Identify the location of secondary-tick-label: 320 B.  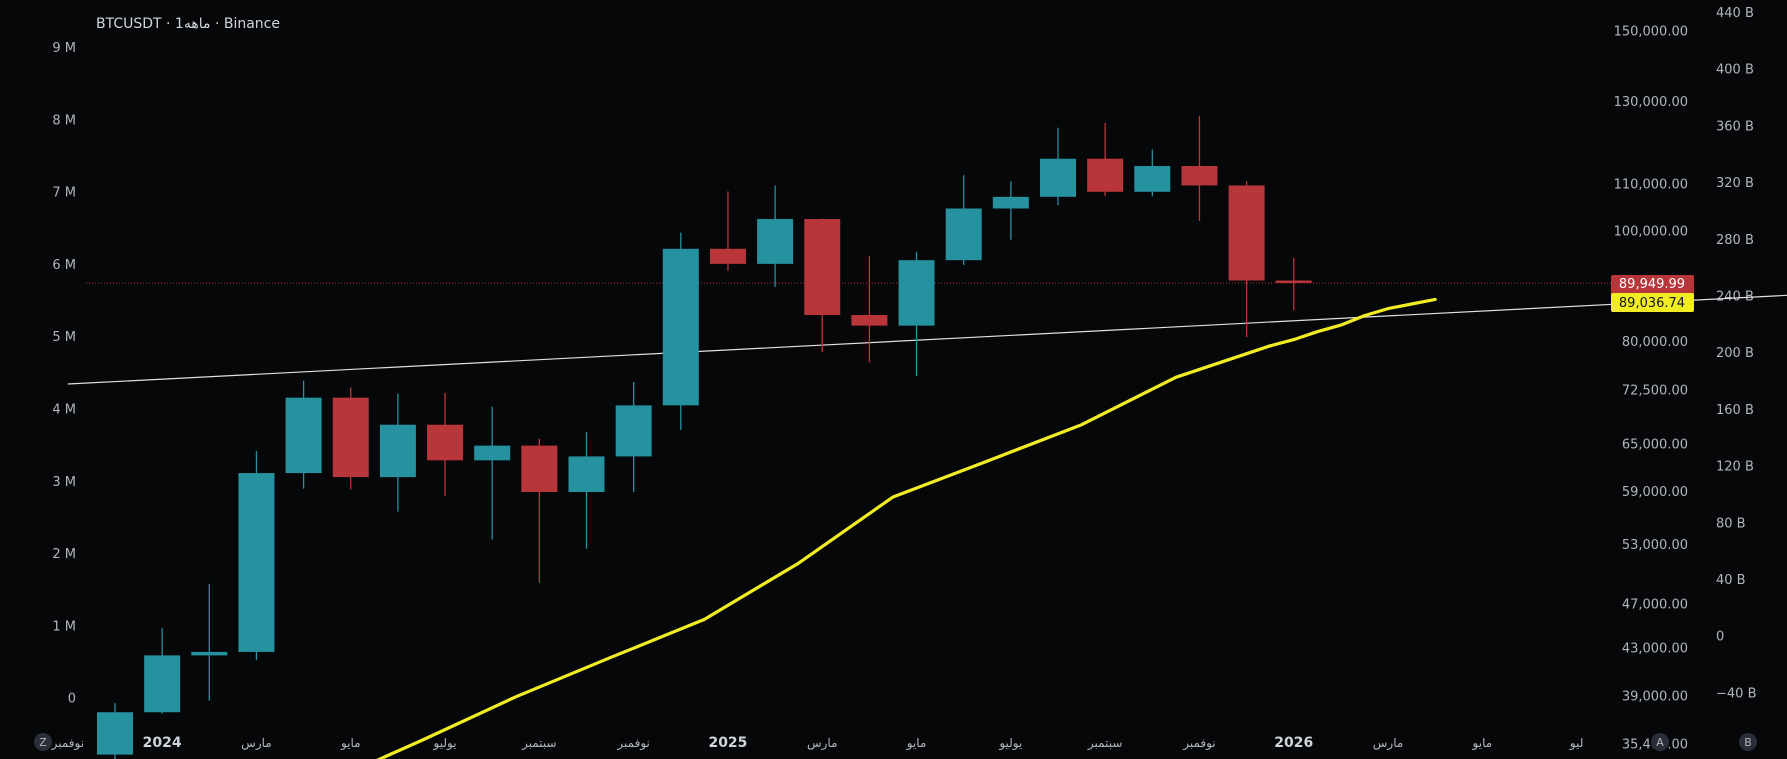
(1735, 183).